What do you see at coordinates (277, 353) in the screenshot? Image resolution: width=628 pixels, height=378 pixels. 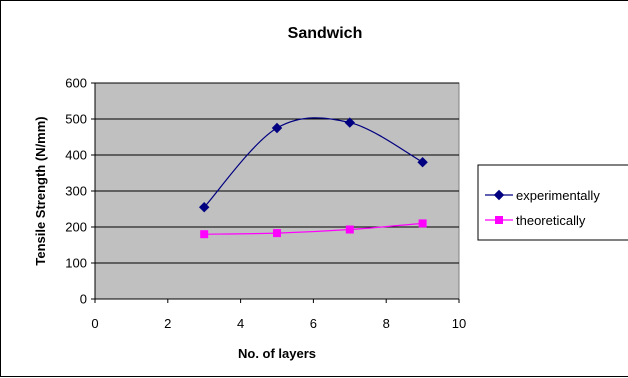 I see `x-axis-title: No. of layers` at bounding box center [277, 353].